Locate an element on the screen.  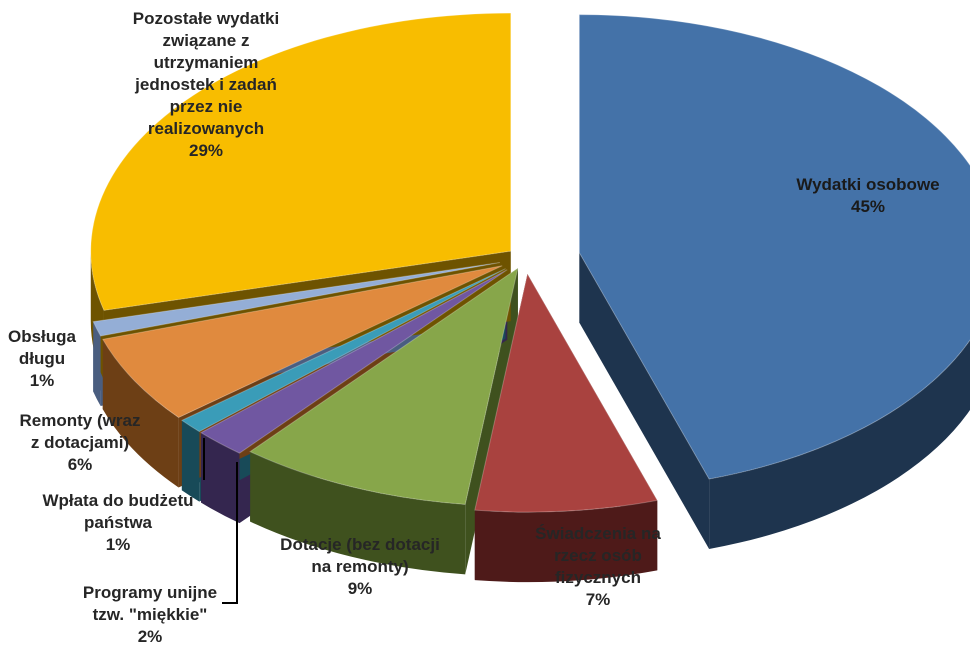
pie-slice-swiadczenia is located at coordinates (566, 392).